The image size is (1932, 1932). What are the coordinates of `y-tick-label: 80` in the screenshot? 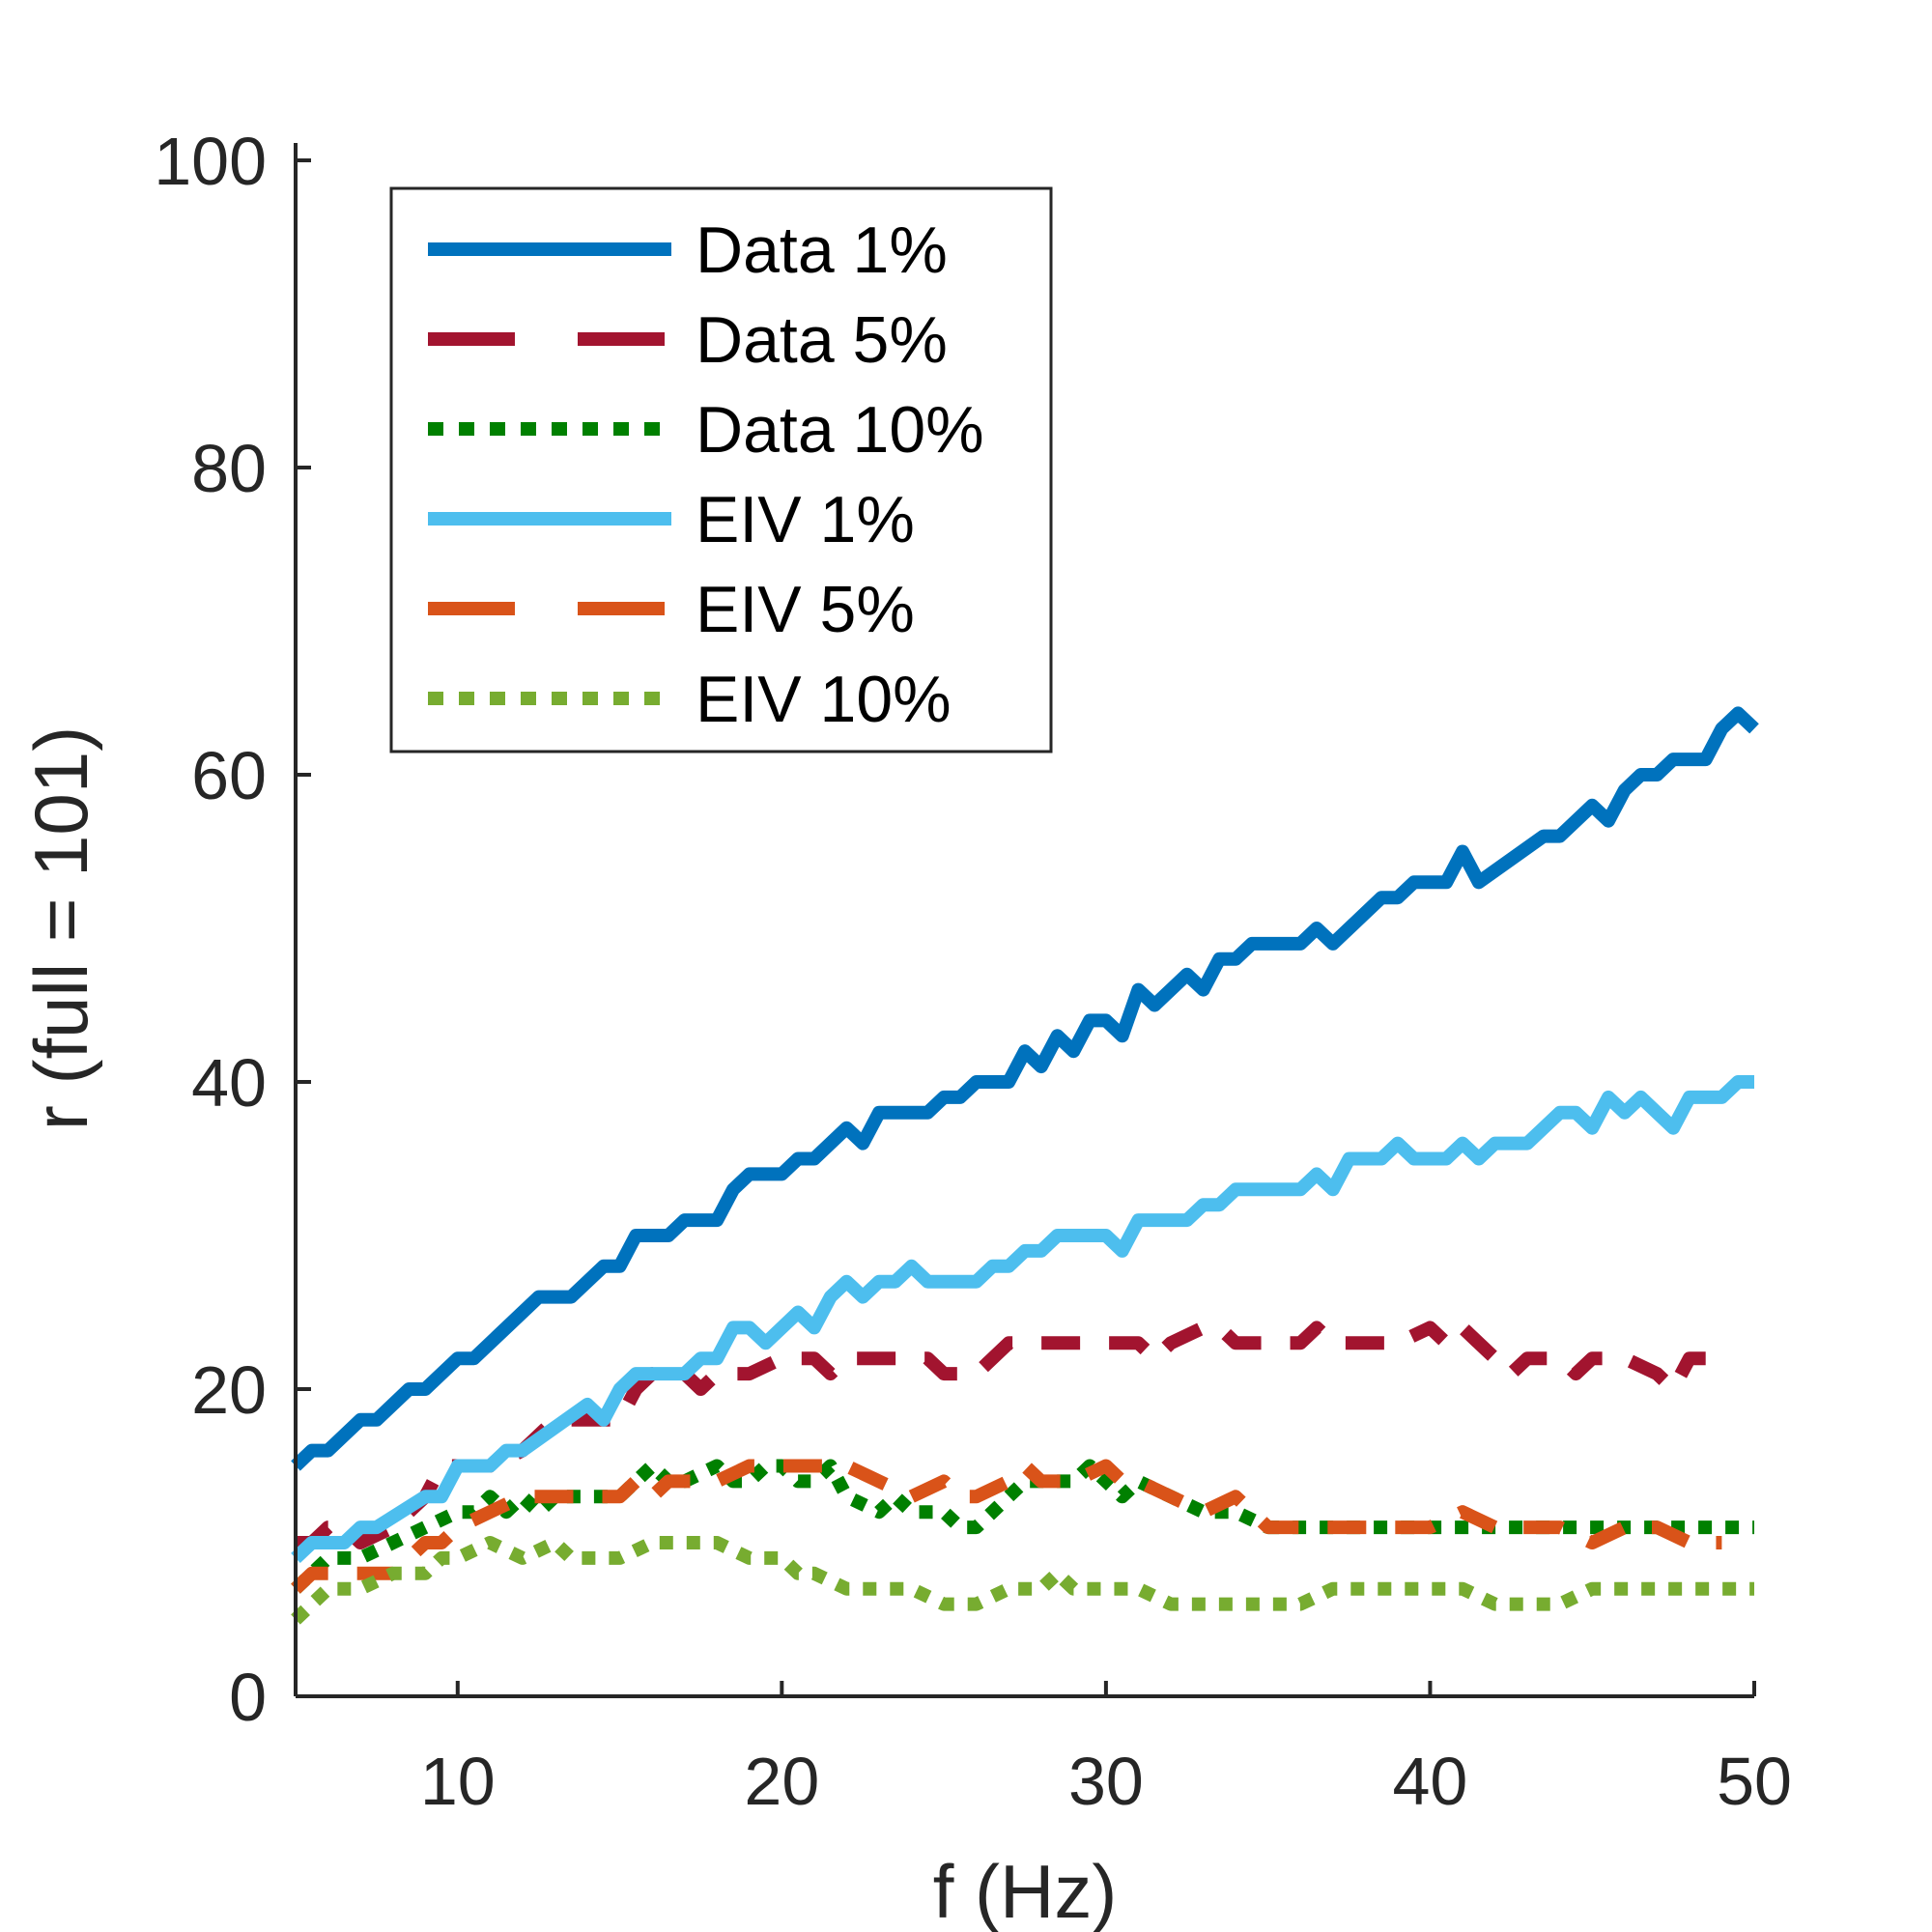 It's located at (229, 468).